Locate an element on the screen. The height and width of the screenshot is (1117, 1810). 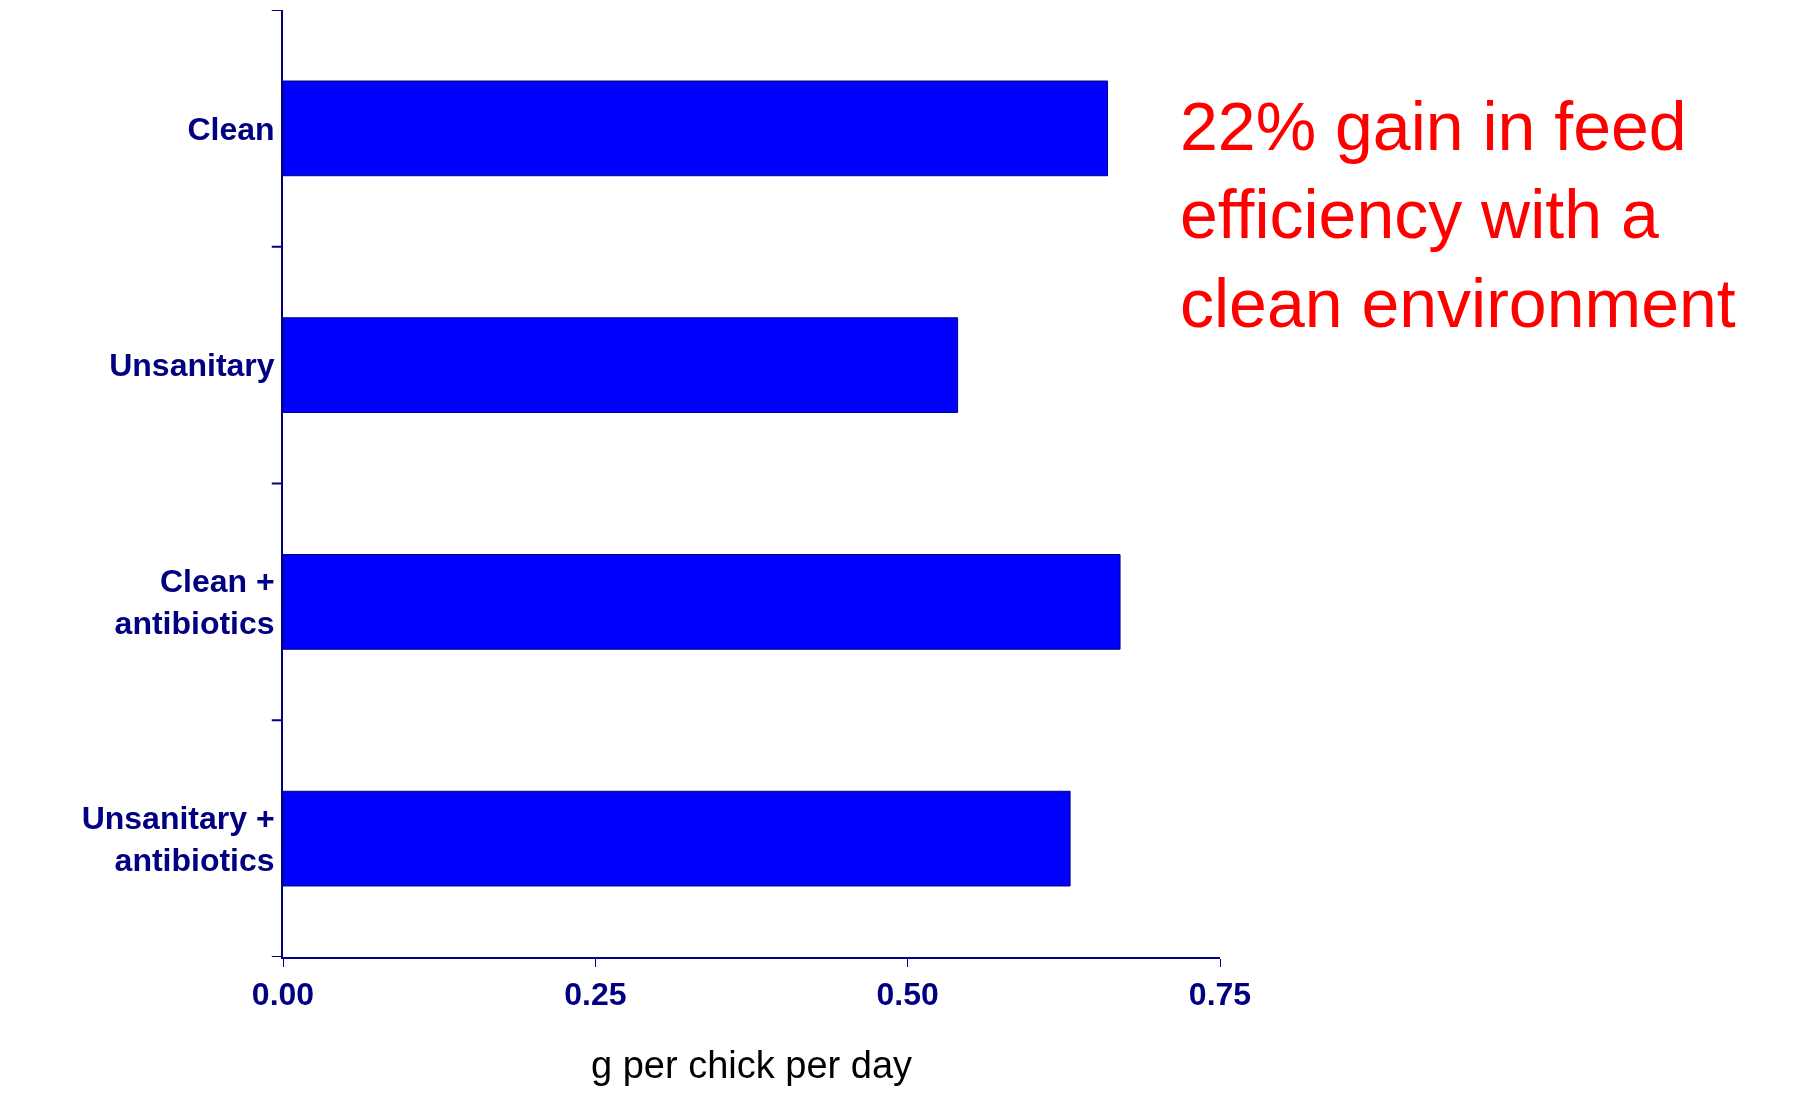
x-tick-label: 0.25 is located at coordinates (595, 994).